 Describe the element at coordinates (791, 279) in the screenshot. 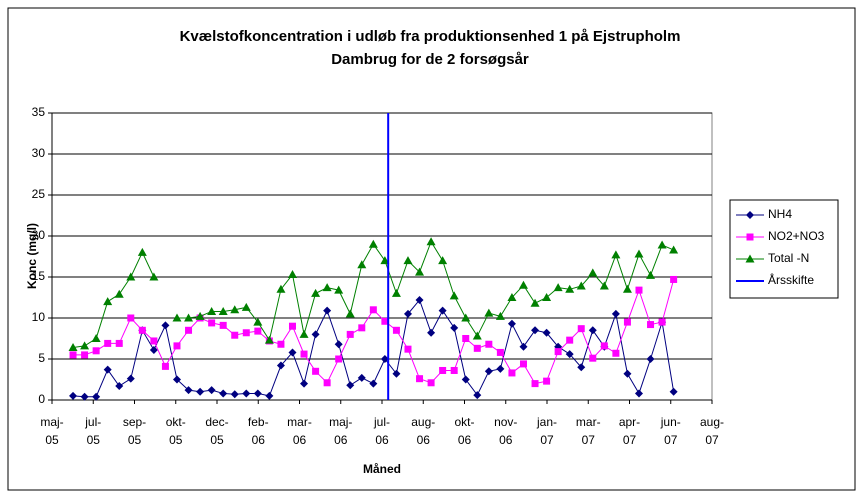

I see `legend-label: Årsskifte` at that location.